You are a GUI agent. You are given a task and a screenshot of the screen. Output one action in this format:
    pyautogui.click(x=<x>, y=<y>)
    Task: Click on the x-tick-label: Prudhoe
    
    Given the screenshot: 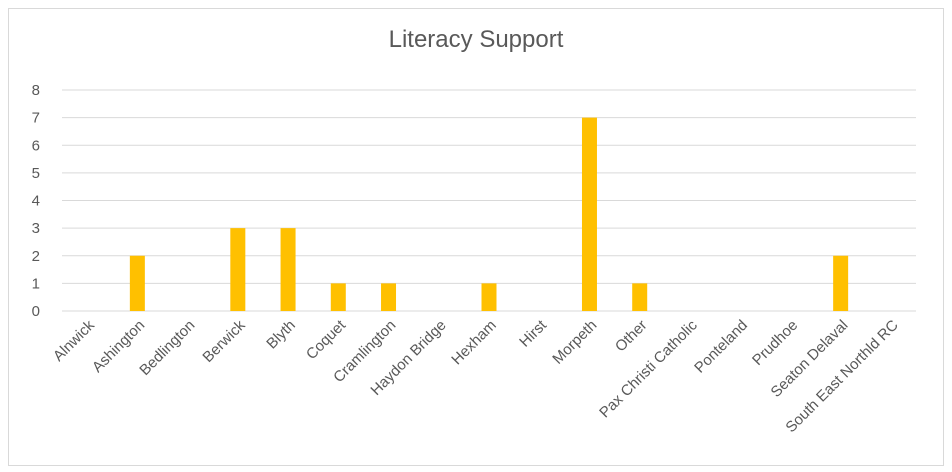 What is the action you would take?
    pyautogui.click(x=775, y=343)
    